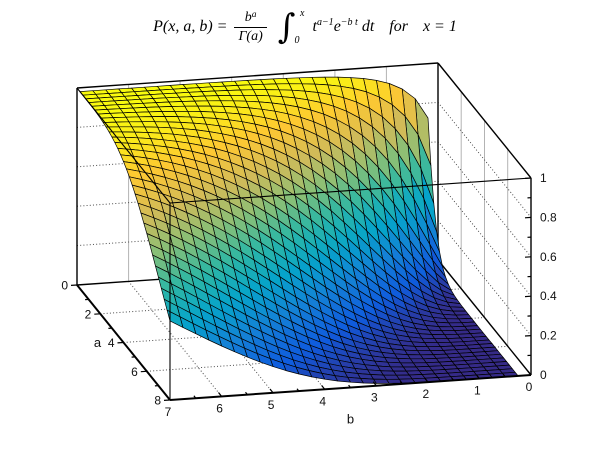 This screenshot has width=610, height=460. I want to click on b-axis-tick-label: 0, so click(529, 387).